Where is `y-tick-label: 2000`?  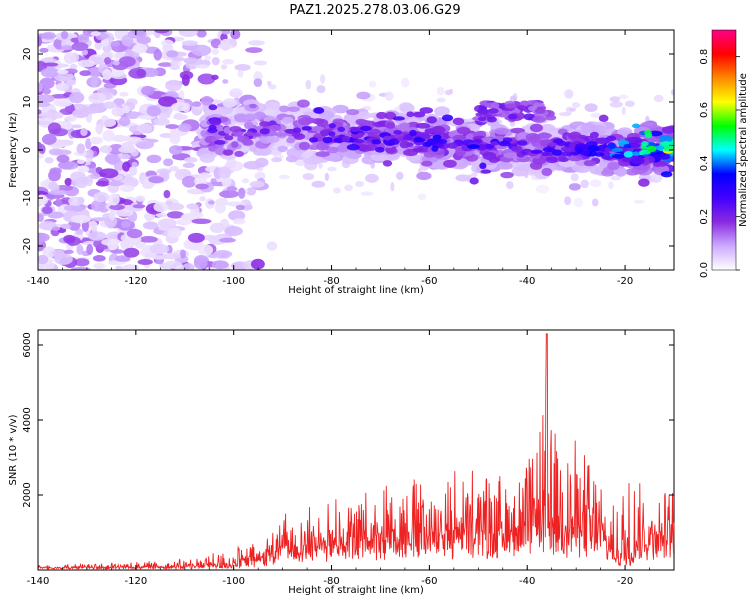 y-tick-label: 2000 is located at coordinates (27, 494).